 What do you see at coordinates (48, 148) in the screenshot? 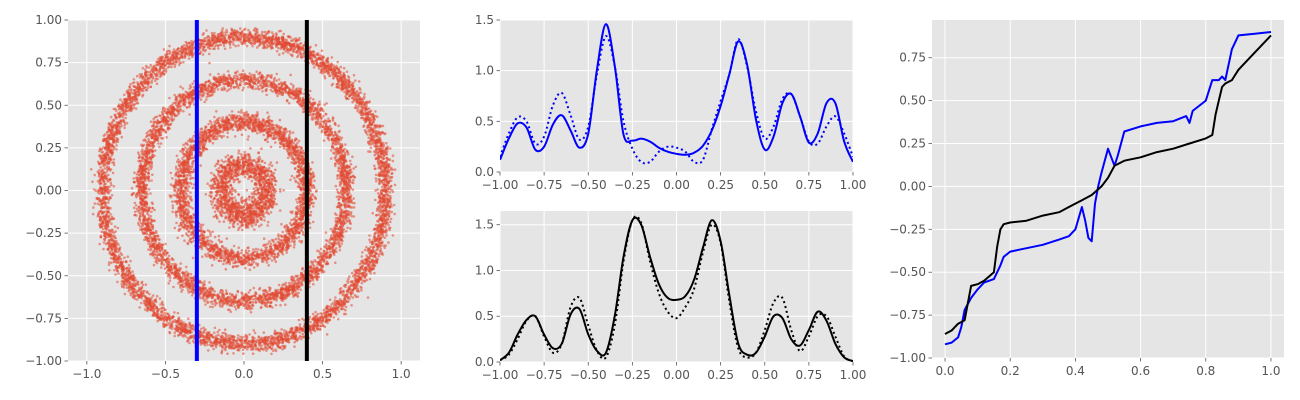
I see `y-tick-label: 0.25` at bounding box center [48, 148].